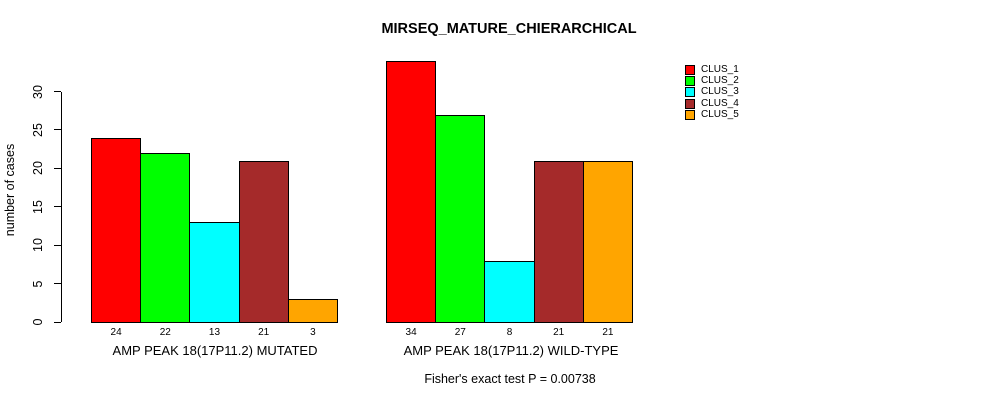 The image size is (990, 400). Describe the element at coordinates (38, 129) in the screenshot. I see `y-tick-label: 25` at that location.